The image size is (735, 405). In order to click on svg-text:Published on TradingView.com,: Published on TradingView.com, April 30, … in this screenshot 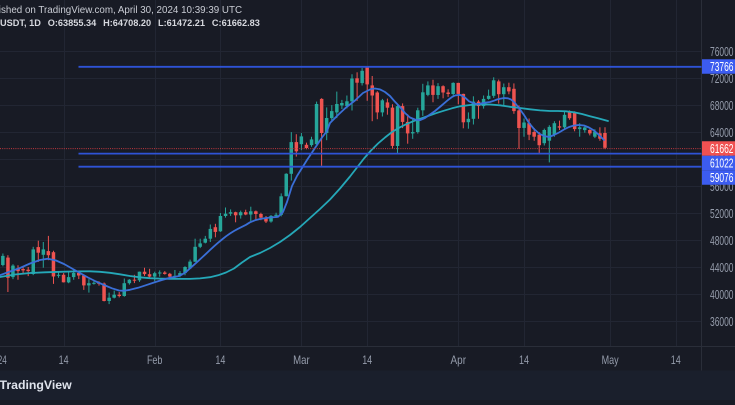, I will do `click(121, 10)`.